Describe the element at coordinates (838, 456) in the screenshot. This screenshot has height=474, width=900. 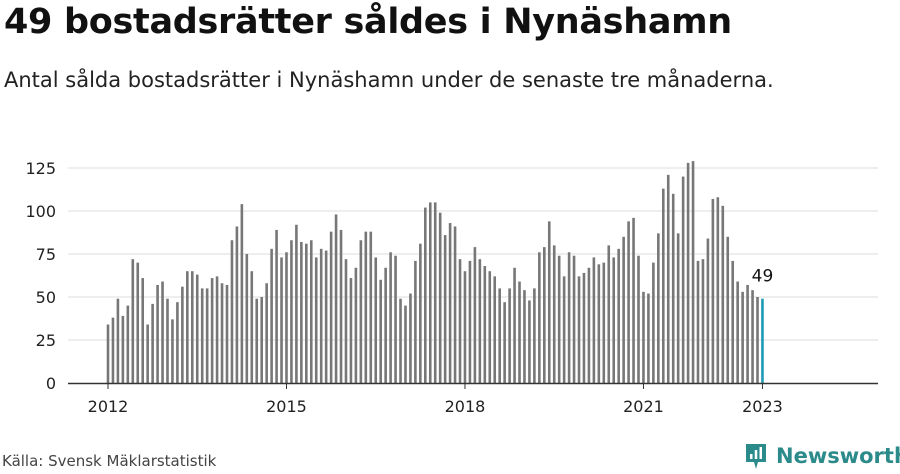
I see `brand-name: Newsworthy` at that location.